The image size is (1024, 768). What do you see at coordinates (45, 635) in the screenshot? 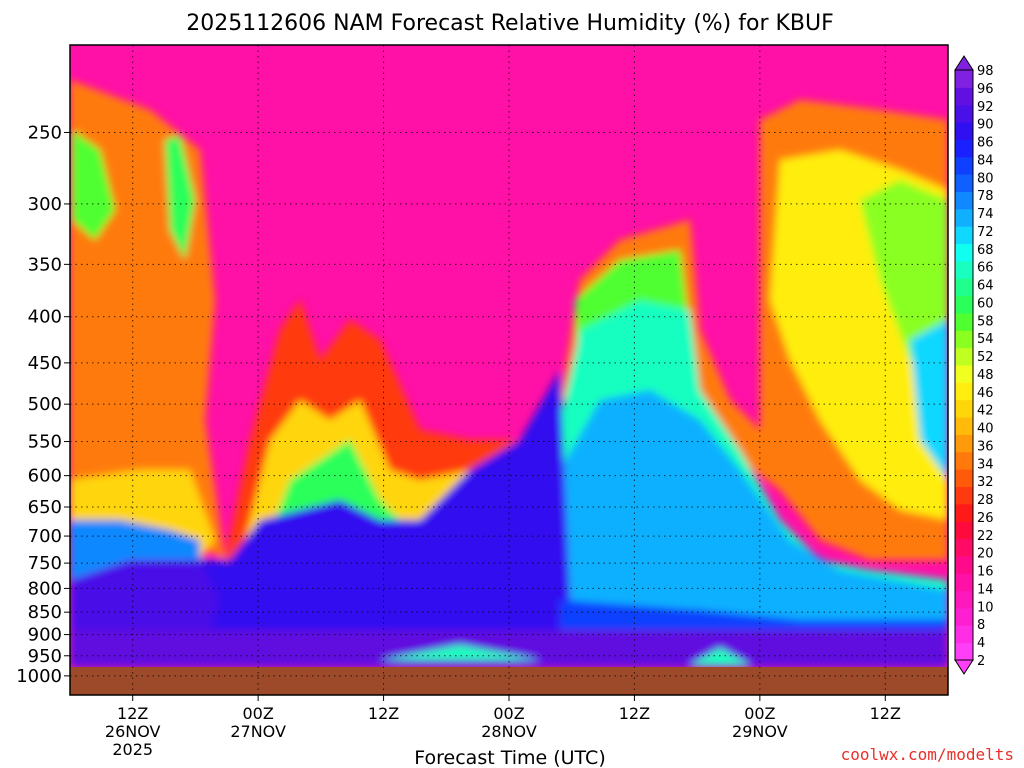
I see `y-tick-label: 900` at bounding box center [45, 635].